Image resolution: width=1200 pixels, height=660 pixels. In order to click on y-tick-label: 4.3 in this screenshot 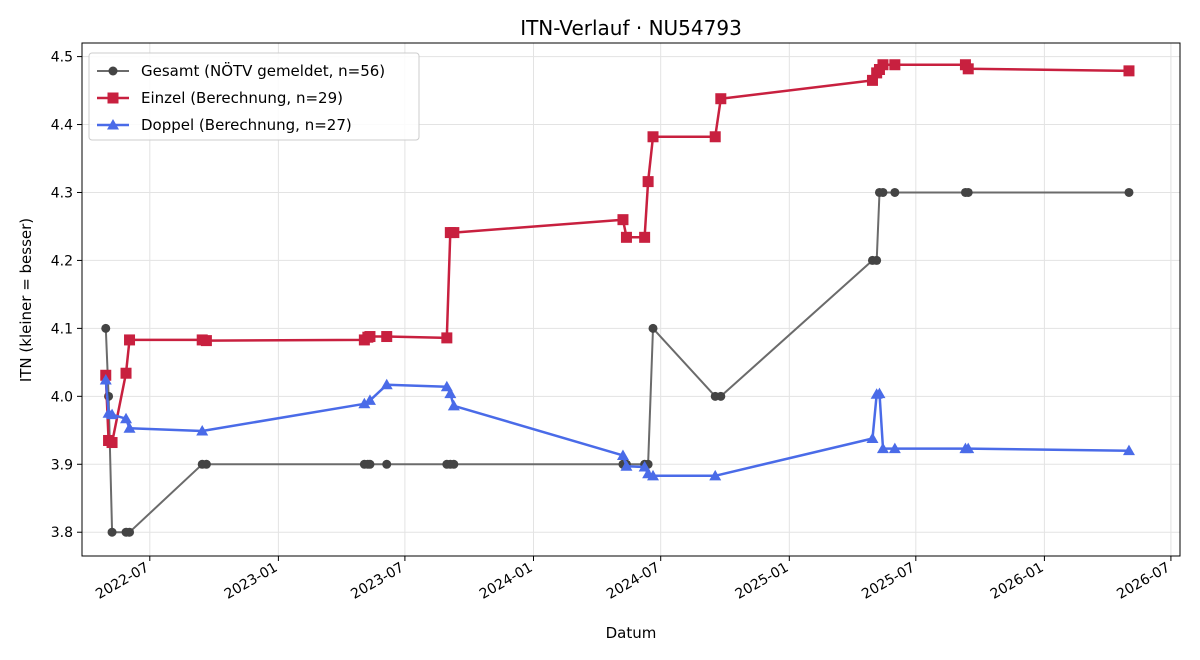, I will do `click(62, 193)`.